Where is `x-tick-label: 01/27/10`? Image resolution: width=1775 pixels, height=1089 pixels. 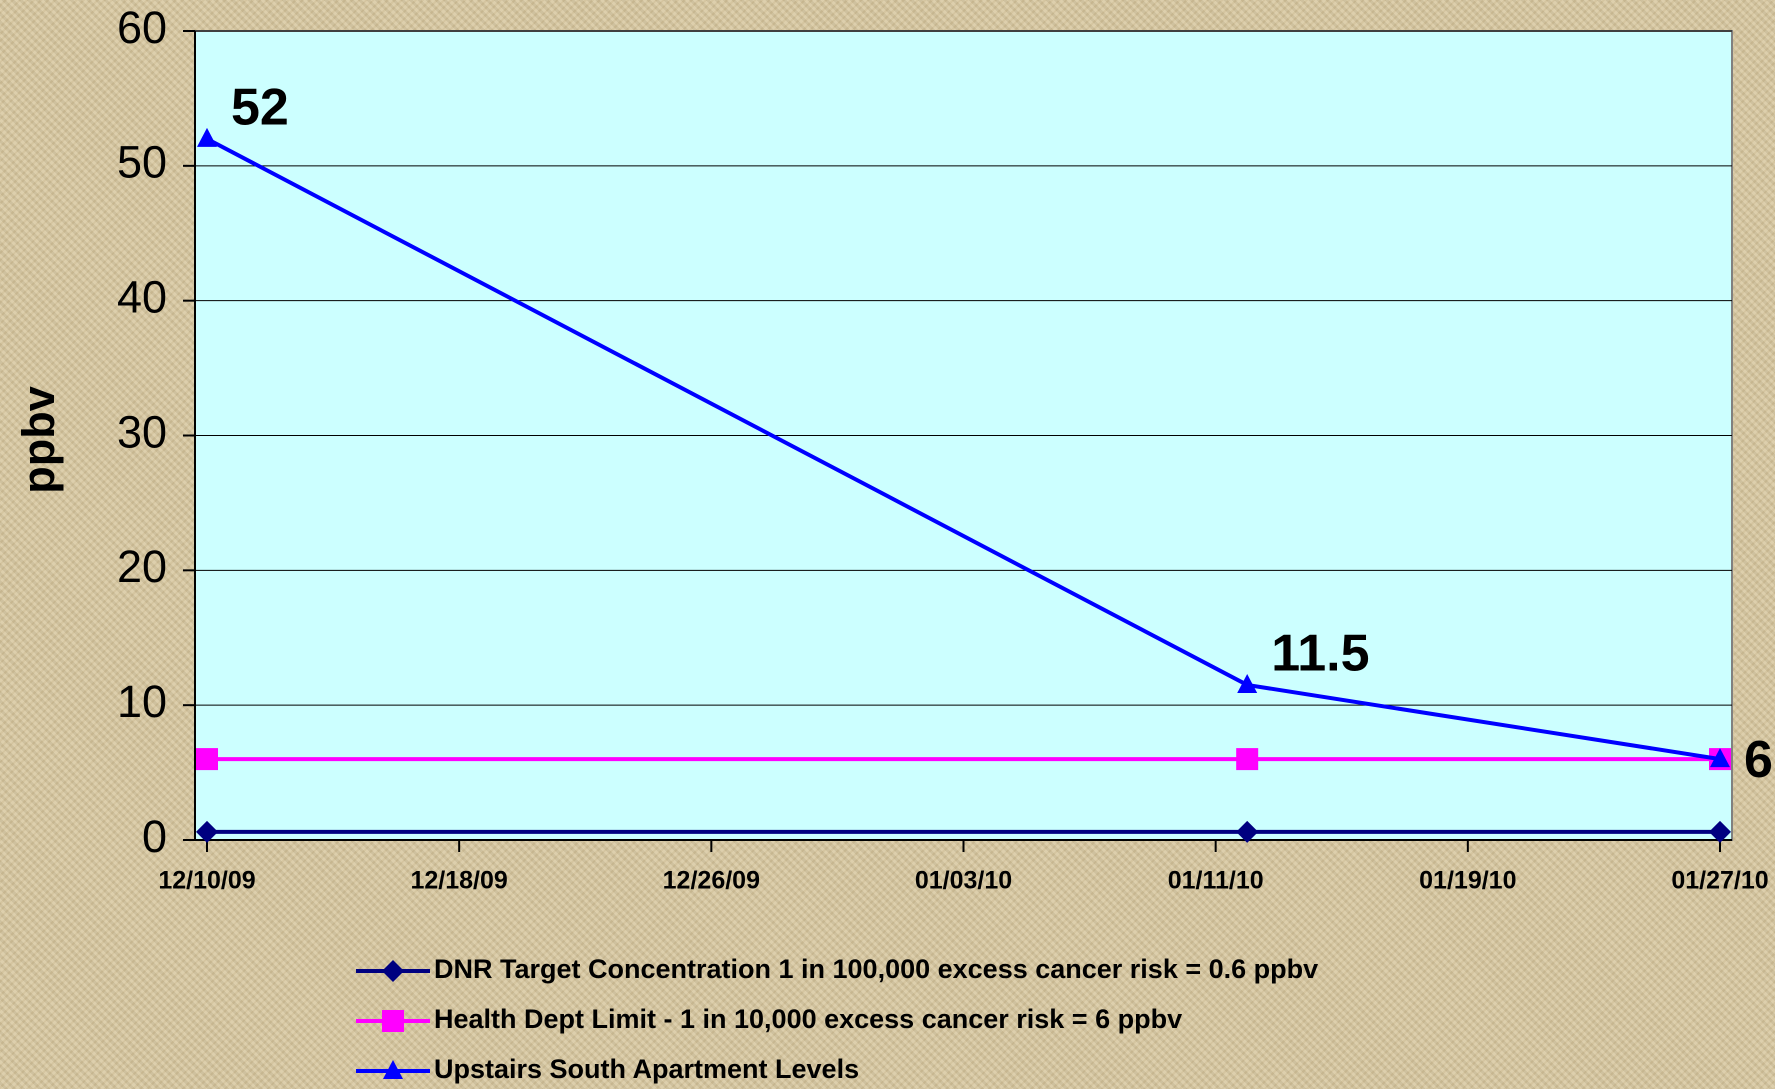
x-tick-label: 01/27/10 is located at coordinates (1719, 881).